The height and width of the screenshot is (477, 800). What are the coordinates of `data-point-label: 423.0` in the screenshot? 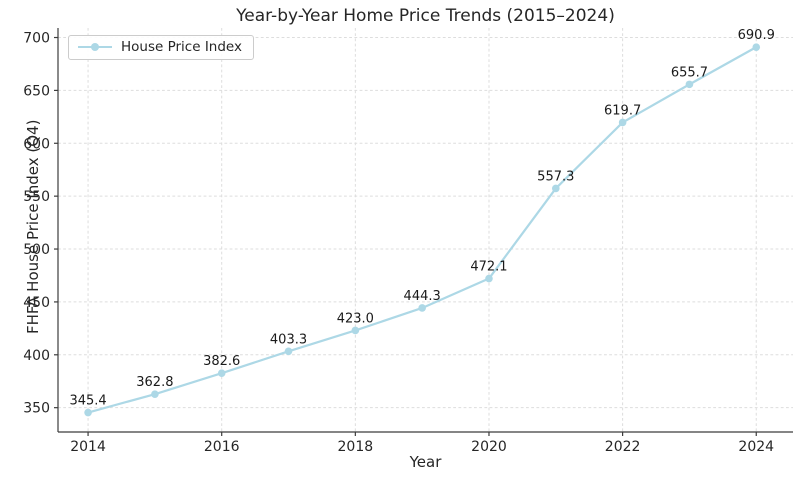 It's located at (355, 318).